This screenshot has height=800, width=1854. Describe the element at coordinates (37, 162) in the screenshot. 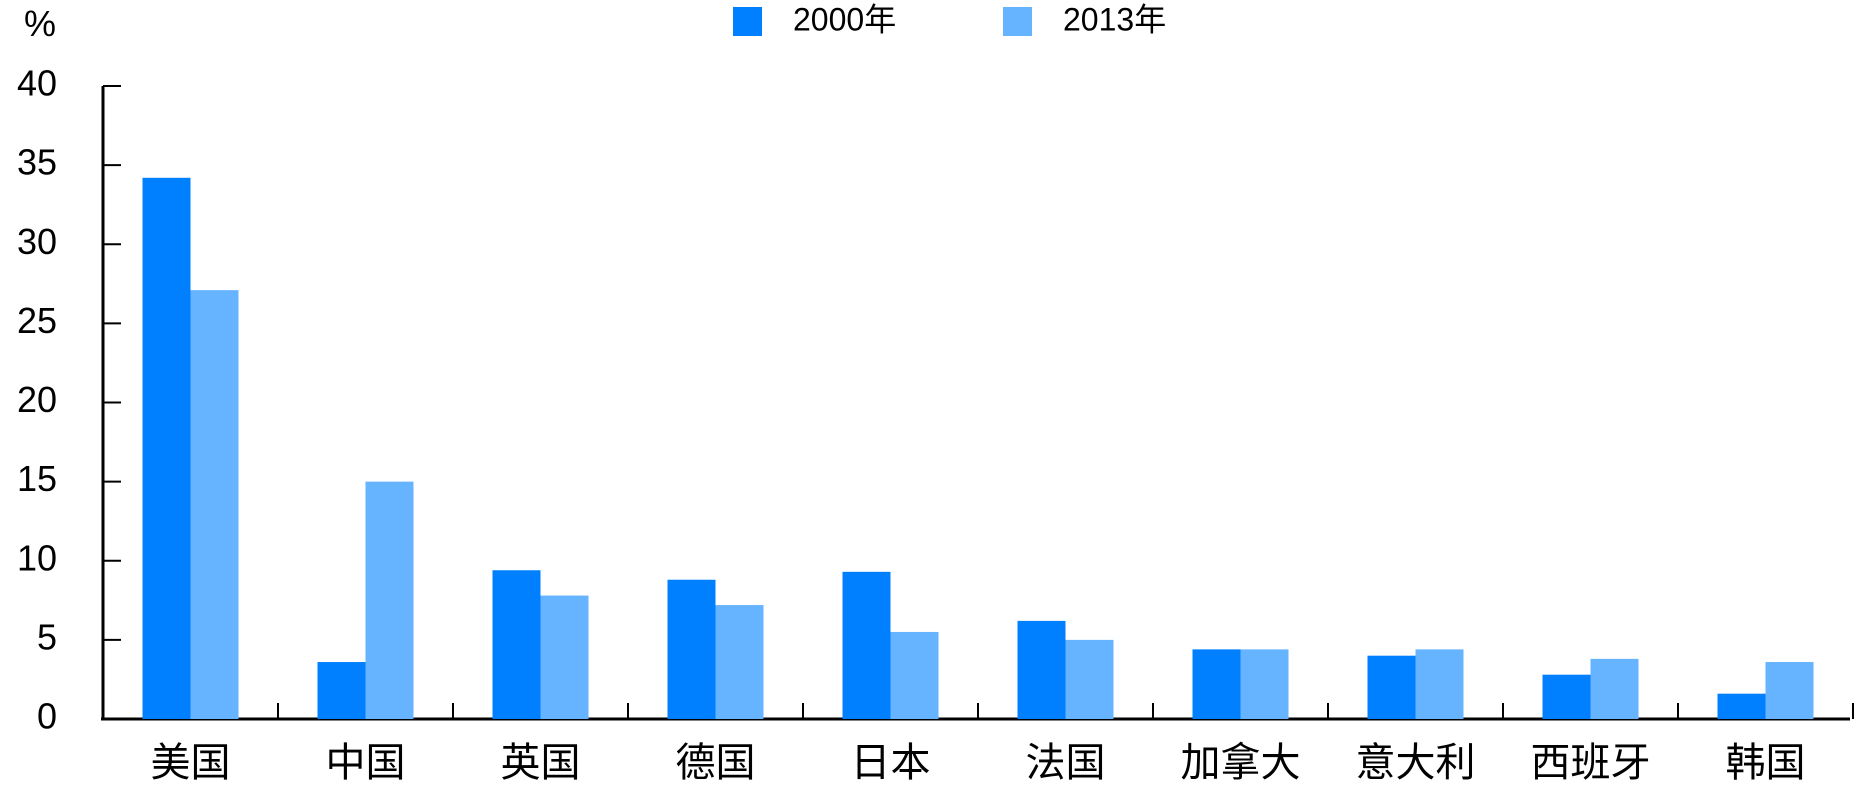

I see `y-tick-label: 35` at that location.